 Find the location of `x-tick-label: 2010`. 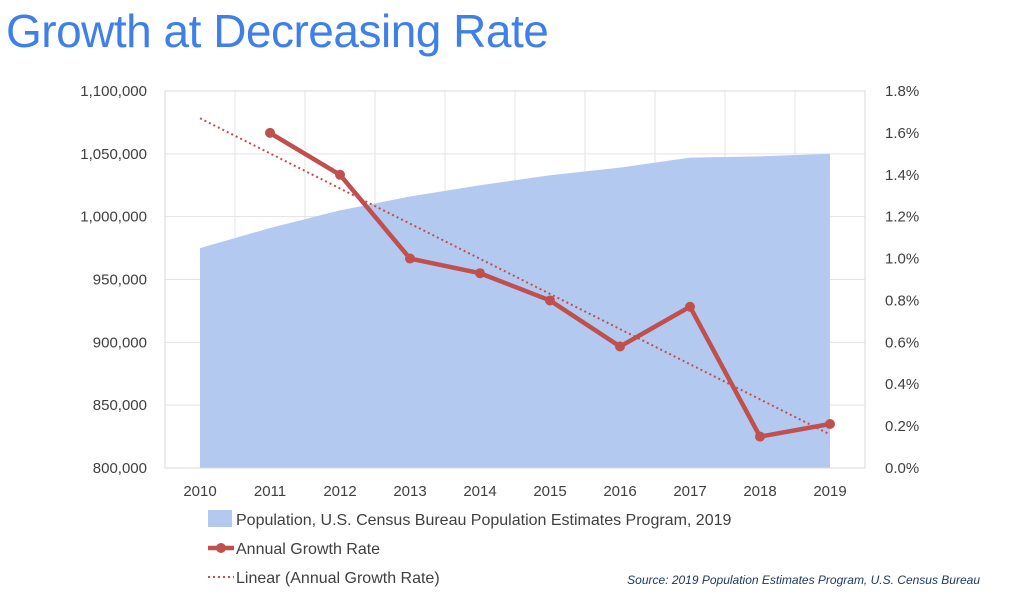

x-tick-label: 2010 is located at coordinates (199, 491).